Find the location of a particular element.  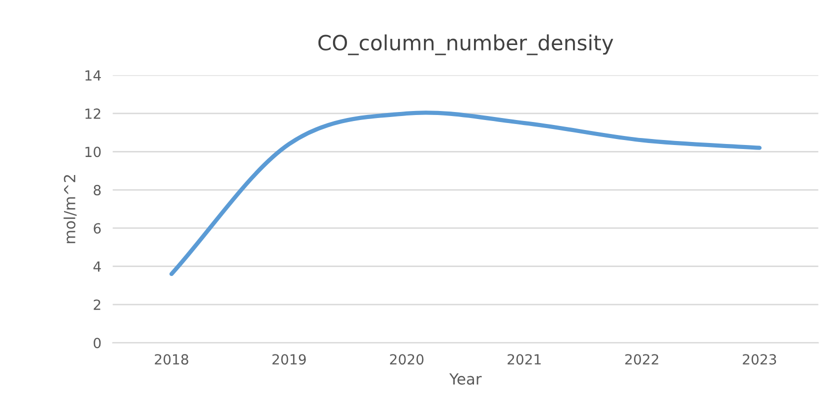

y-tick-label: 8 is located at coordinates (97, 190).